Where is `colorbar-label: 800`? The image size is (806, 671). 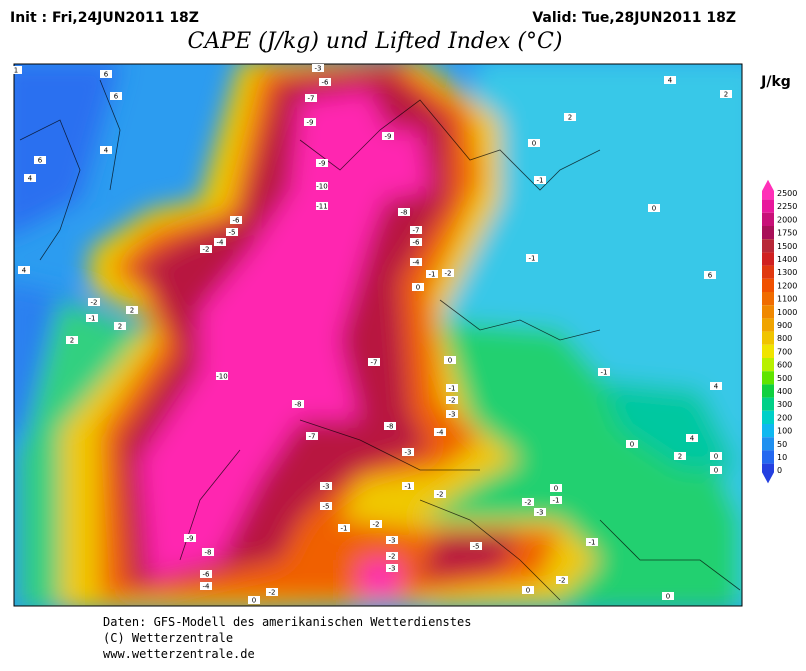 colorbar-label: 800 is located at coordinates (784, 338).